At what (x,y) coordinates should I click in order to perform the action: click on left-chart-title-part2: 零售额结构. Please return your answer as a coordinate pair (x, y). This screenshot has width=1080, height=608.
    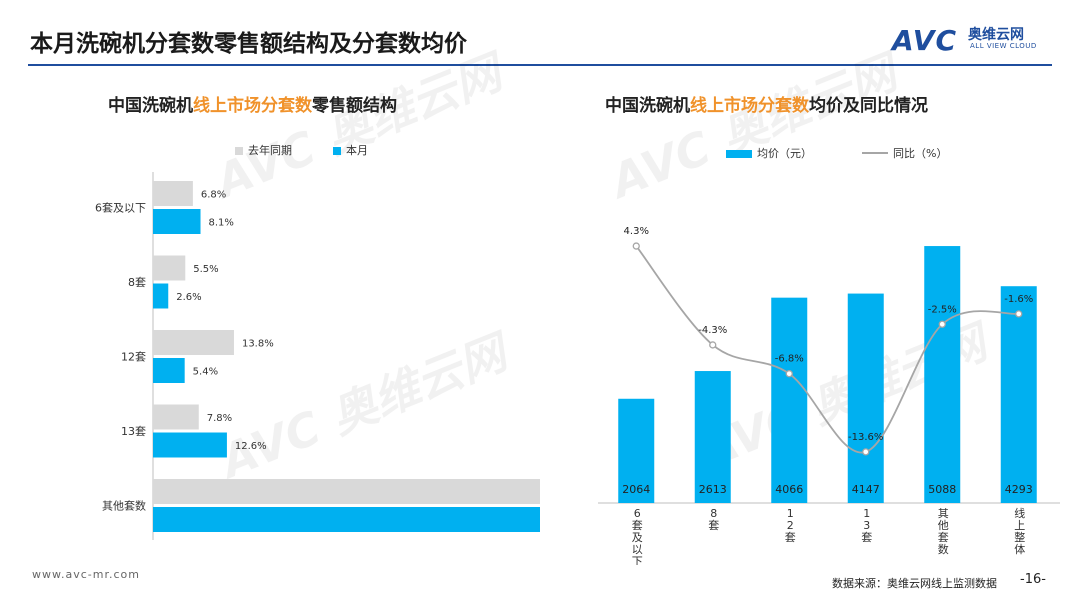
    Looking at the image, I should click on (354, 106).